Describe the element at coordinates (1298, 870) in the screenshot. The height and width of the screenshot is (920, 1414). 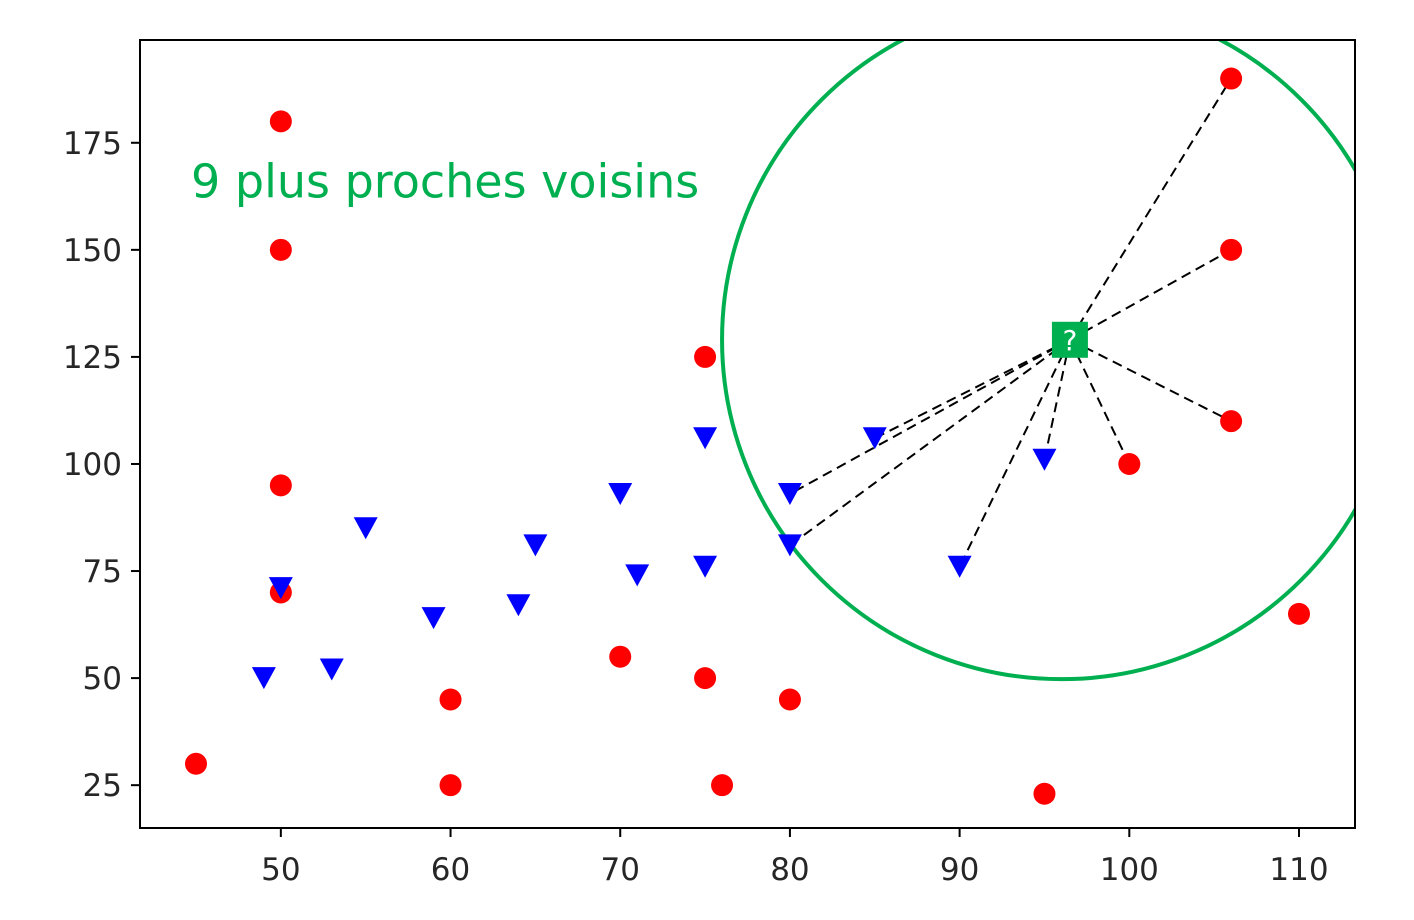
I see `x-tick-label: 110` at that location.